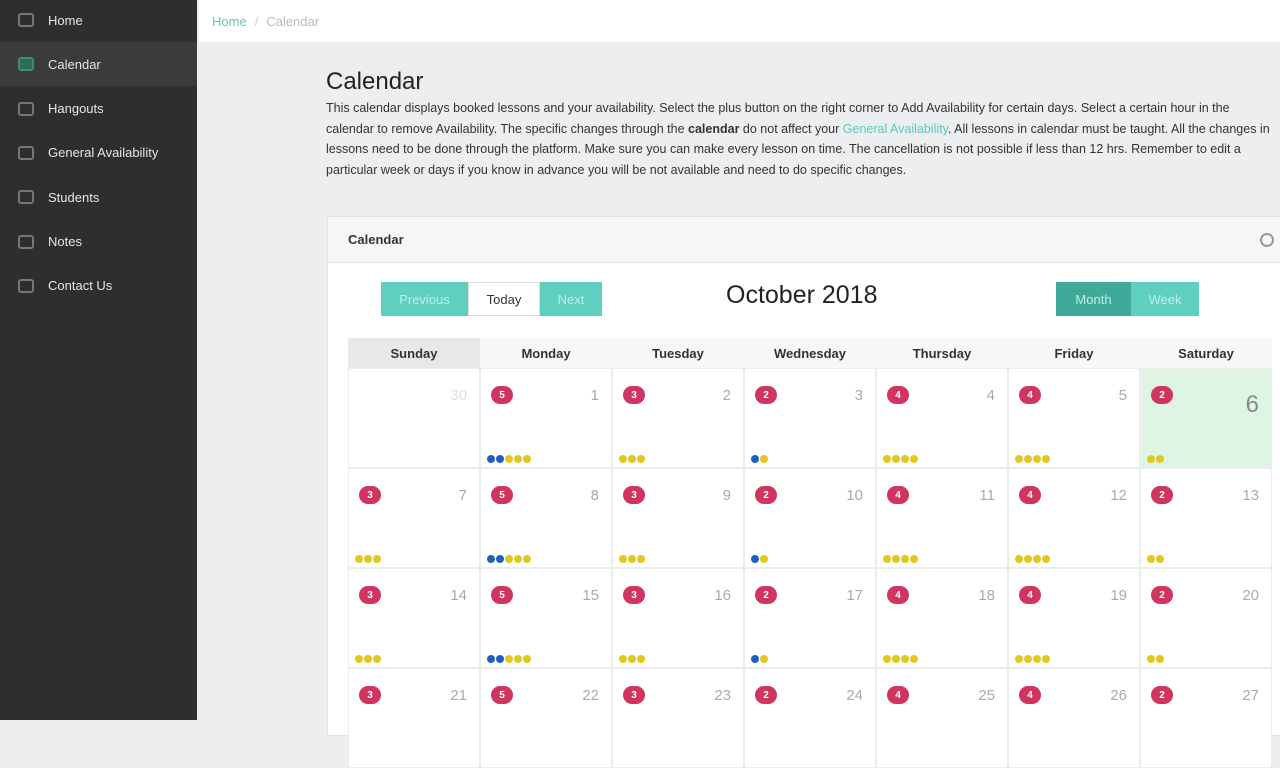 This screenshot has width=1280, height=768. I want to click on day-cell: 18 4, so click(942, 618).